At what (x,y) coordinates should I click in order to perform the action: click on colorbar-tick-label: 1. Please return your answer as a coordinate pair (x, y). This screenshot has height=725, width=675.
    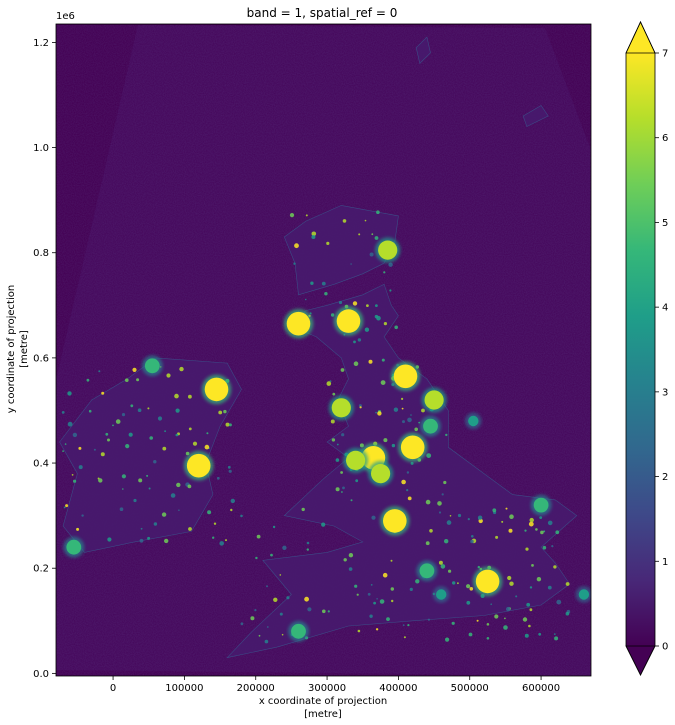
    Looking at the image, I should click on (665, 562).